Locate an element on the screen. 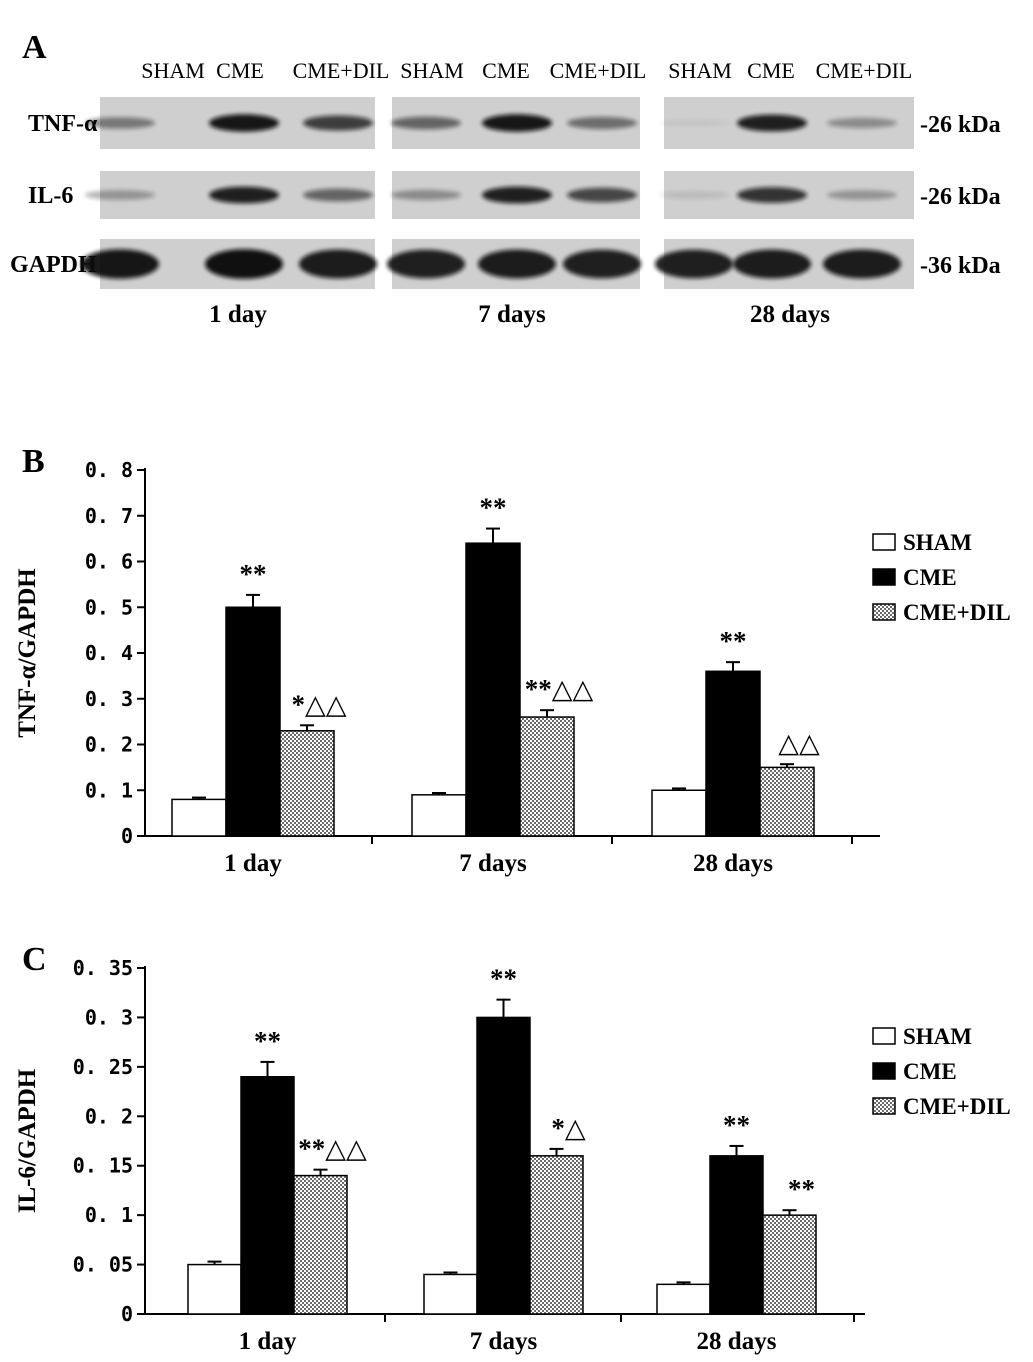 The image size is (1033, 1362). panel-a-label: A is located at coordinates (34, 47).